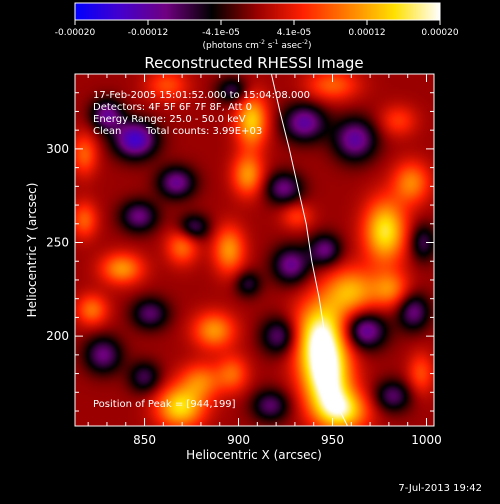 The width and height of the screenshot is (500, 504). Describe the element at coordinates (254, 455) in the screenshot. I see `x-axis-label: Heliocentric X (arcsec)` at that location.